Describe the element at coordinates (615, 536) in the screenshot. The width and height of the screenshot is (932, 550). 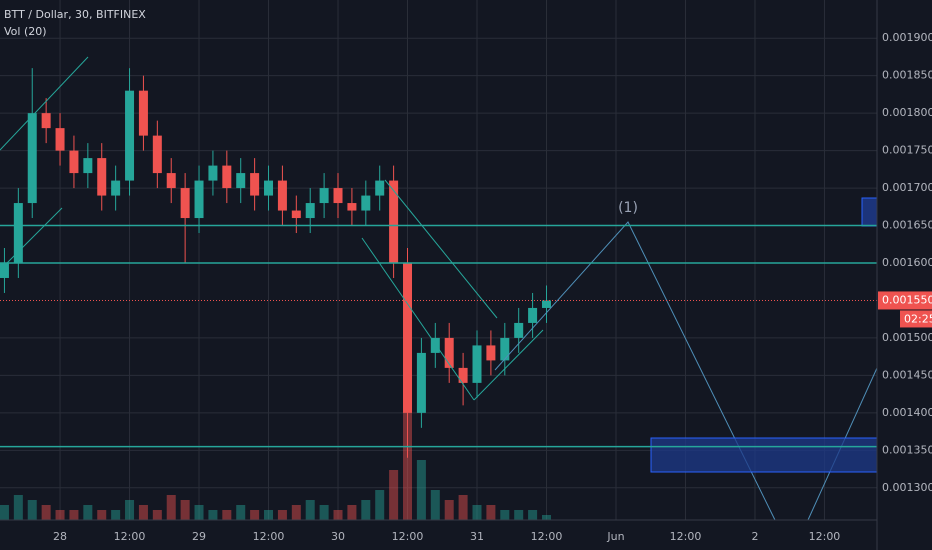
I see `x-tick-label: Jun` at that location.